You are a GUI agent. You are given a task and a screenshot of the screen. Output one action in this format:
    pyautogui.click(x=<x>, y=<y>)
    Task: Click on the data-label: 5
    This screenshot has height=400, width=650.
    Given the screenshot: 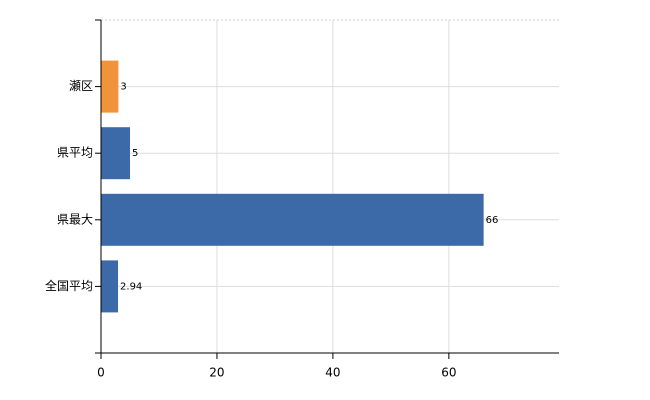 What is the action you would take?
    pyautogui.click(x=135, y=153)
    